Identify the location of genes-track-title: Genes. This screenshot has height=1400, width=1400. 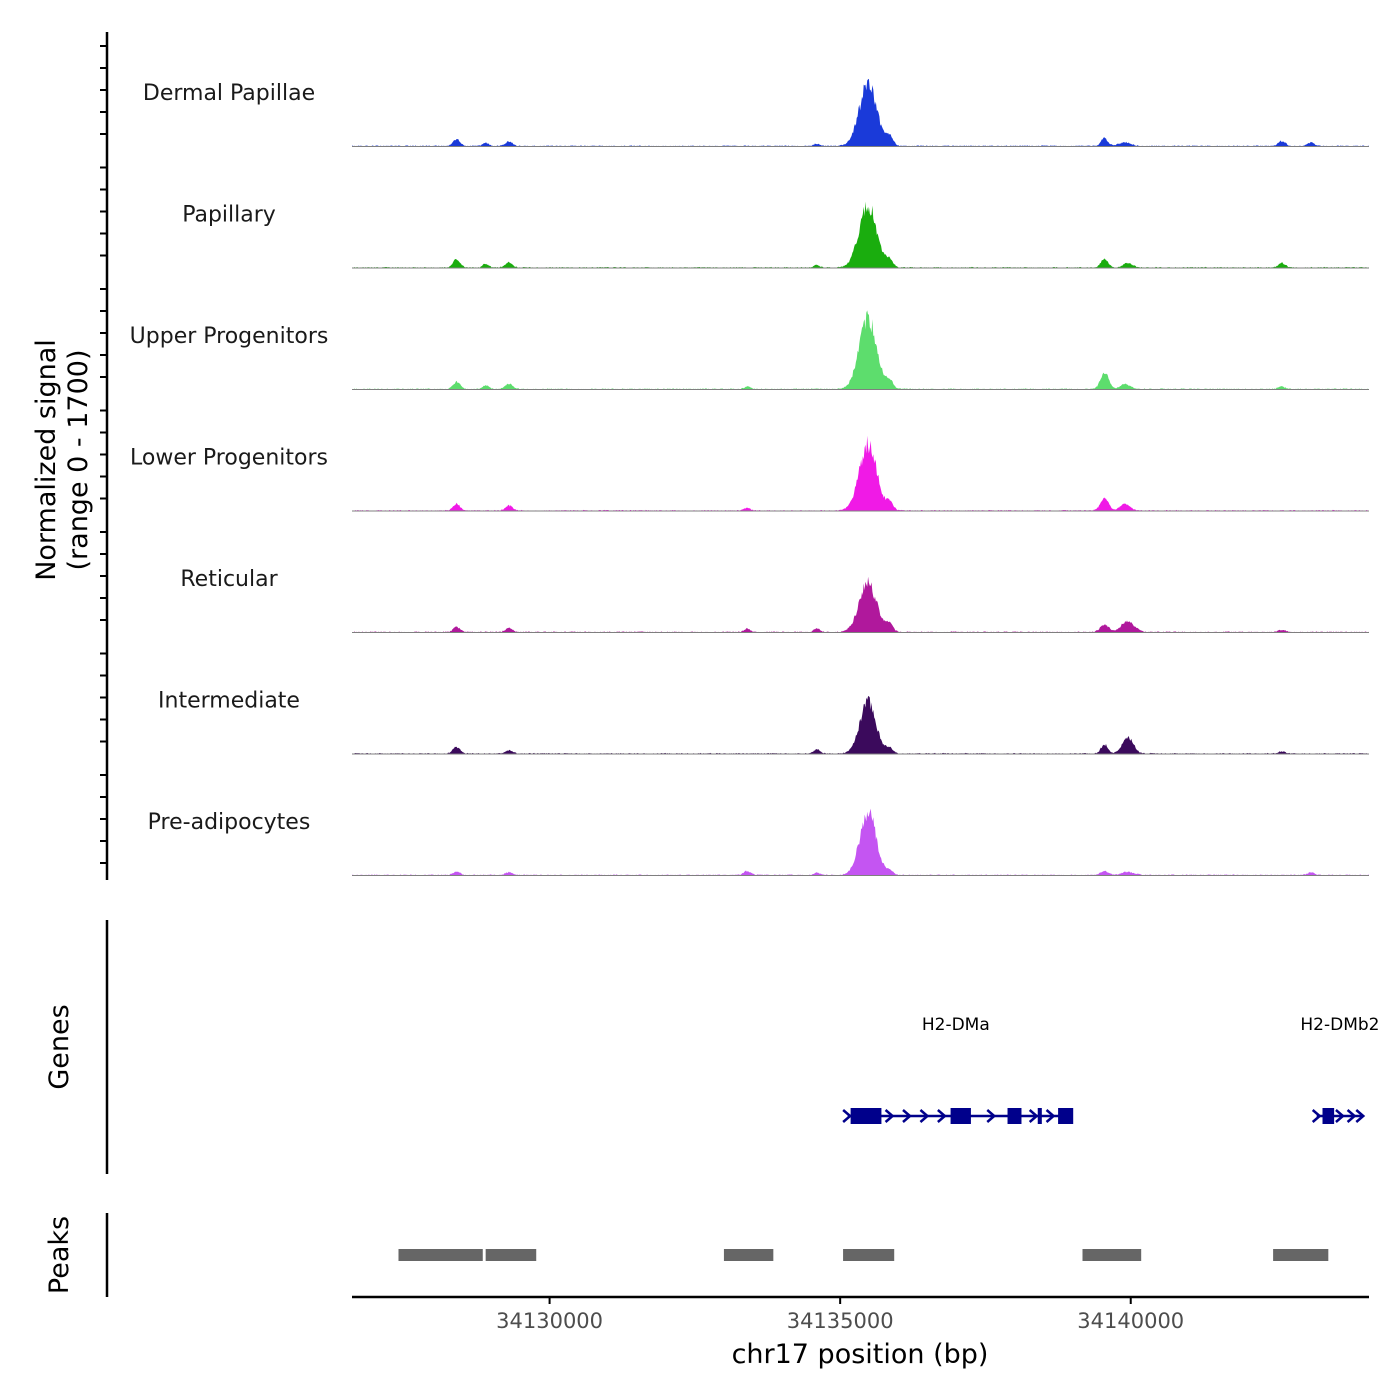
(59, 1046).